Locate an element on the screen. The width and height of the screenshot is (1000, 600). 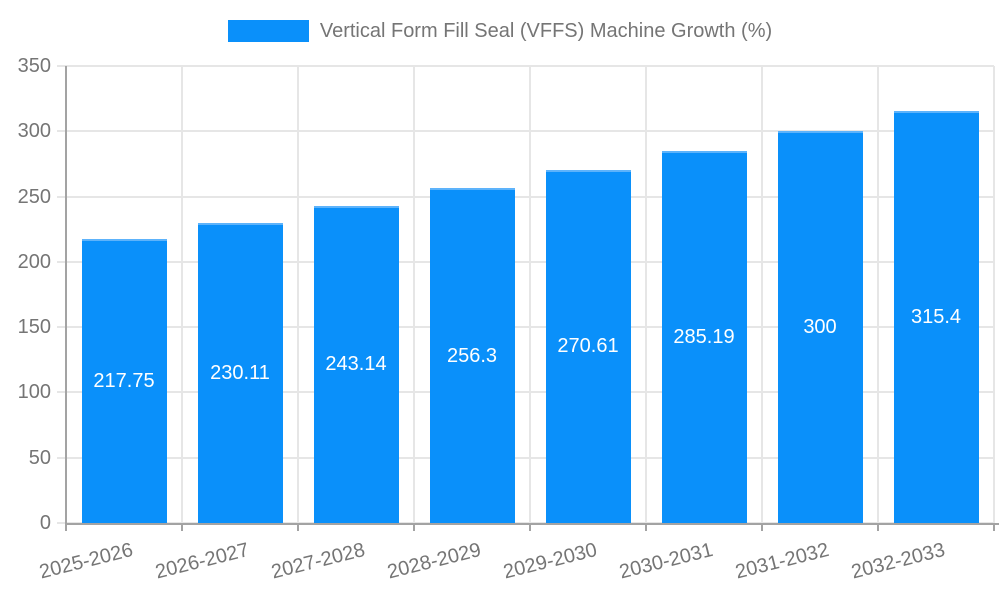
bar-value-label: 230.11 is located at coordinates (240, 372).